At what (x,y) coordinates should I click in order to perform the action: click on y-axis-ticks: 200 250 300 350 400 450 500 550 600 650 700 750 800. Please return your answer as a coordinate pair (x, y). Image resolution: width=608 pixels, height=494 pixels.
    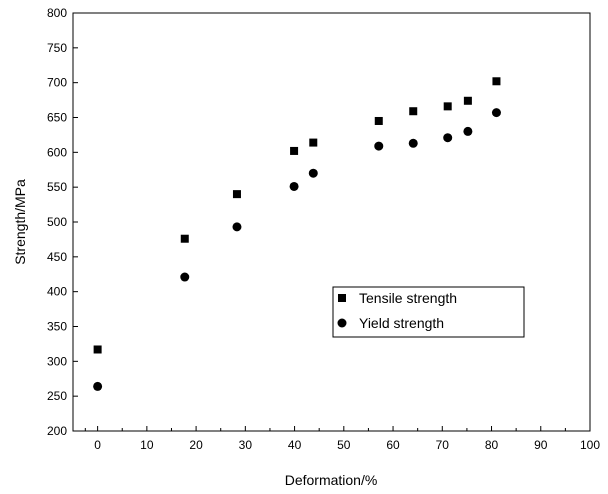
    Looking at the image, I should click on (62, 222).